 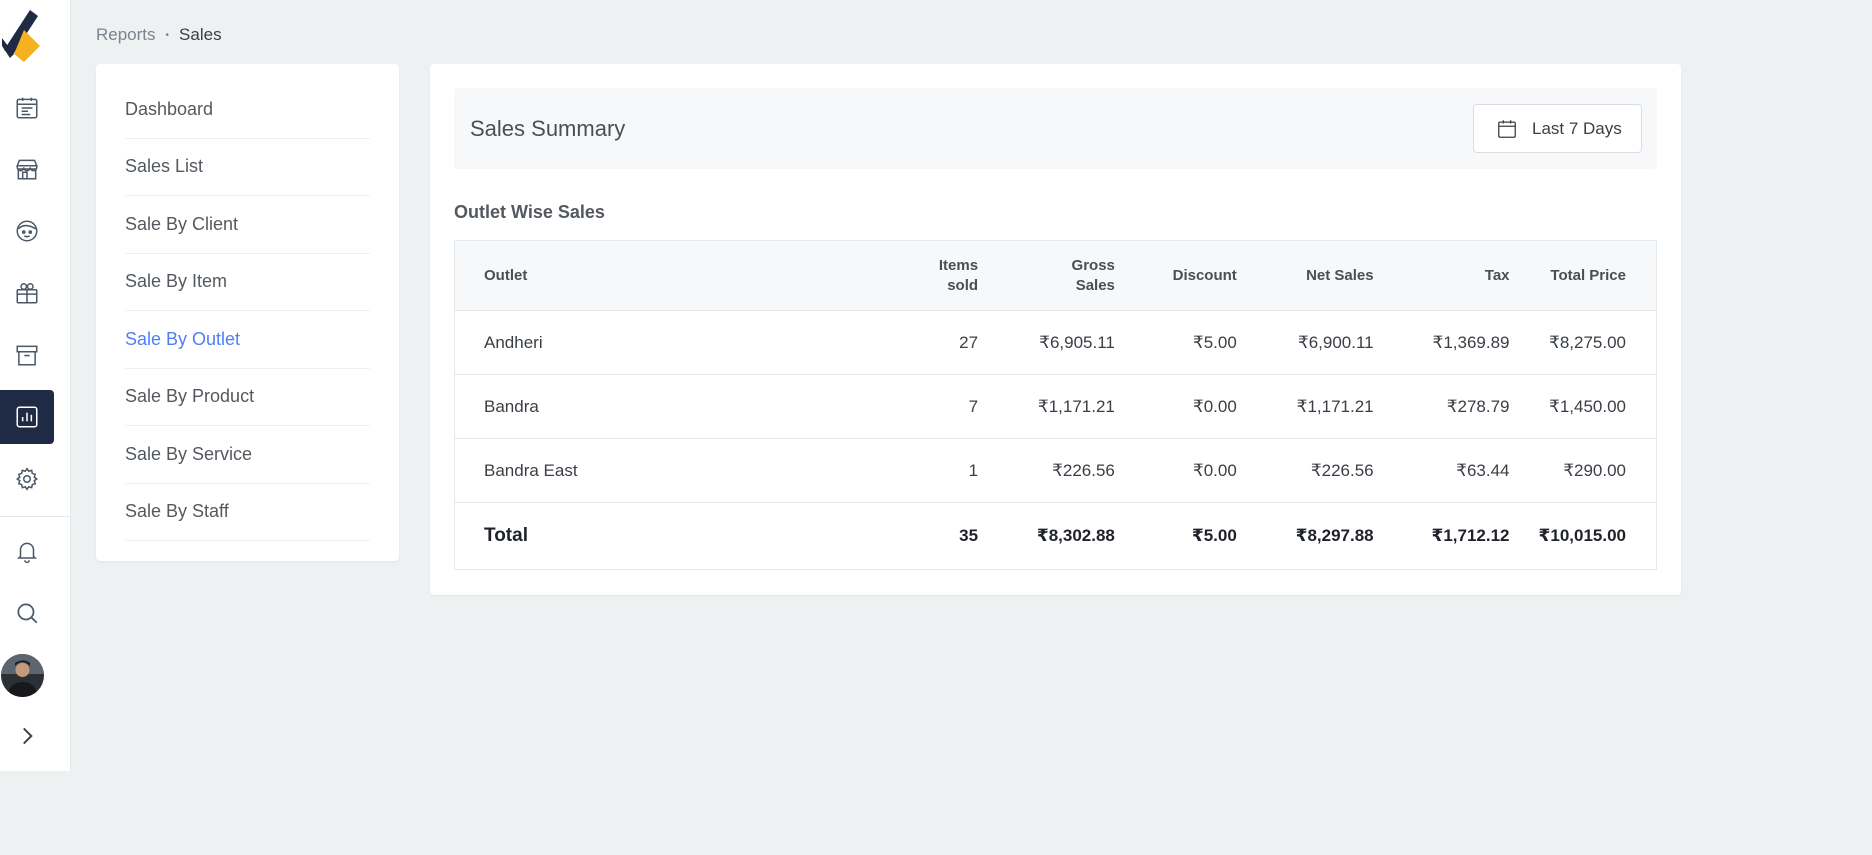 What do you see at coordinates (27, 231) in the screenshot?
I see `client-face-icon` at bounding box center [27, 231].